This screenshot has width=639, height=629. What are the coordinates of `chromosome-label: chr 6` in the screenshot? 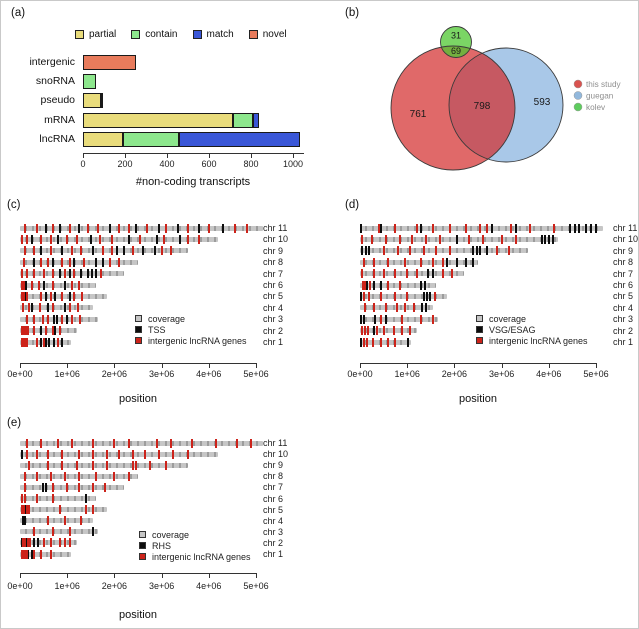 It's located at (273, 285).